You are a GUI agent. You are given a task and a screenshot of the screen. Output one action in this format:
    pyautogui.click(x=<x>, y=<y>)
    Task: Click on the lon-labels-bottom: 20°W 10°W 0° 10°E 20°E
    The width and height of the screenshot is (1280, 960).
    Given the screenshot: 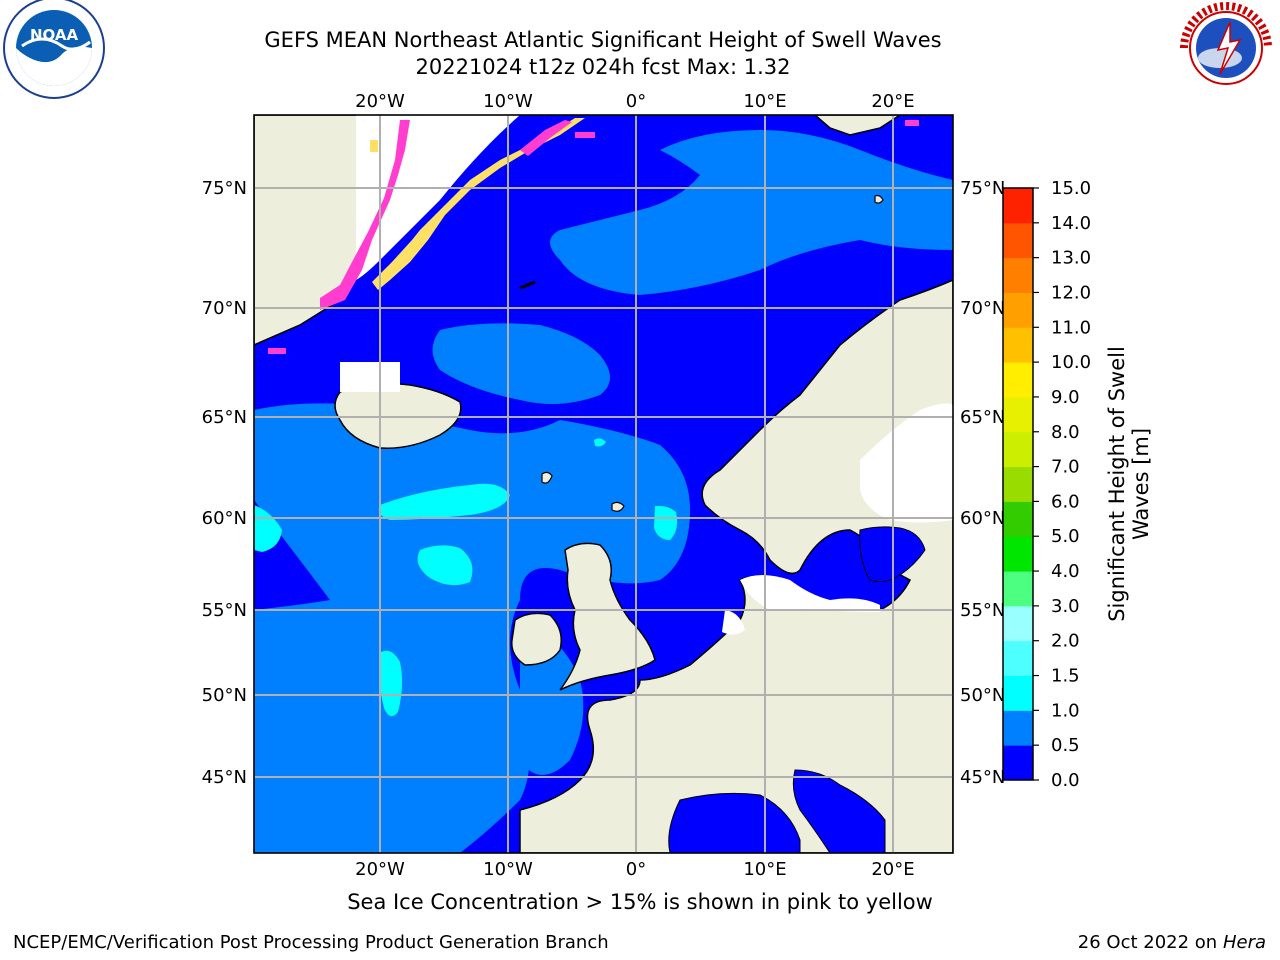 What is the action you would take?
    pyautogui.click(x=634, y=869)
    